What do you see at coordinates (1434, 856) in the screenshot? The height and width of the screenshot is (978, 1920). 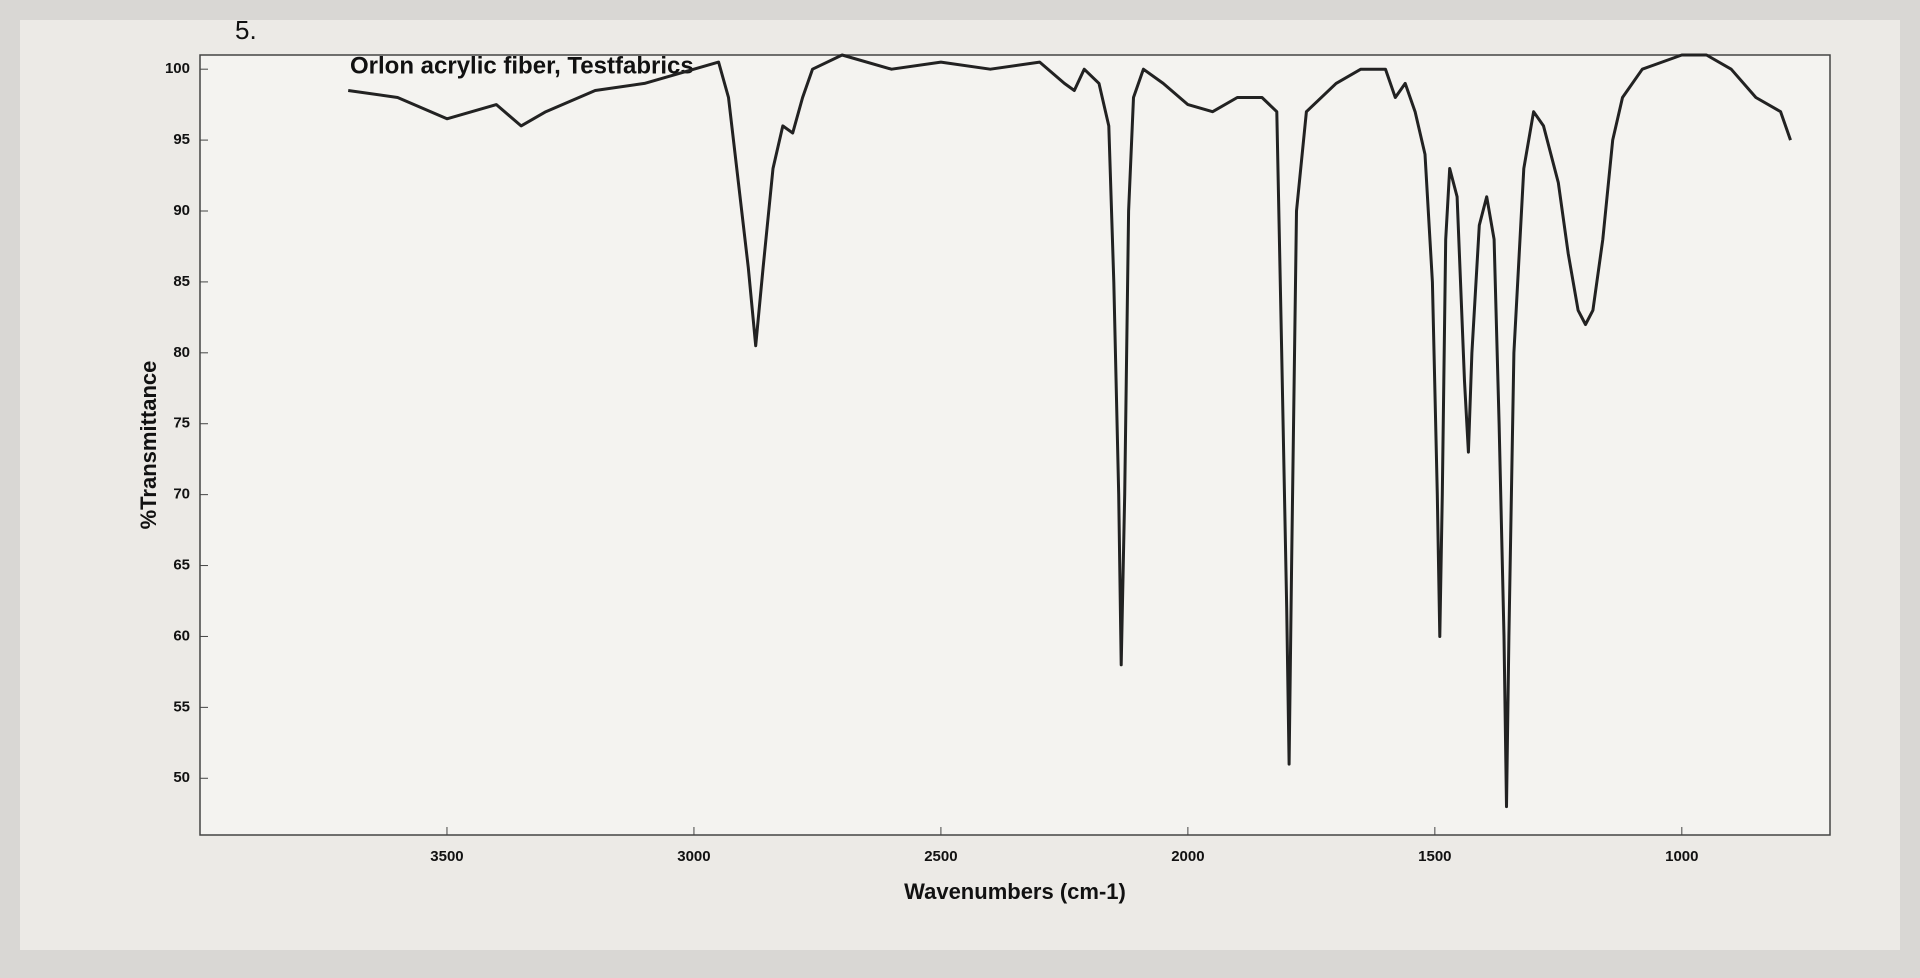 I see `x-tick-label: 1500` at bounding box center [1434, 856].